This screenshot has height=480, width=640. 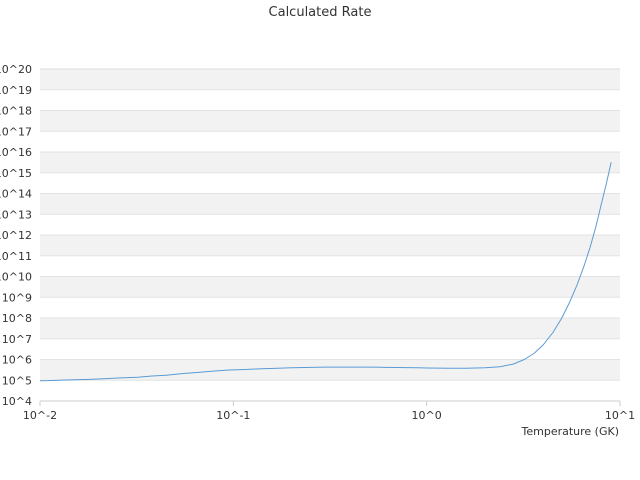 I want to click on y-tick-label: 10^14, so click(x=16, y=194).